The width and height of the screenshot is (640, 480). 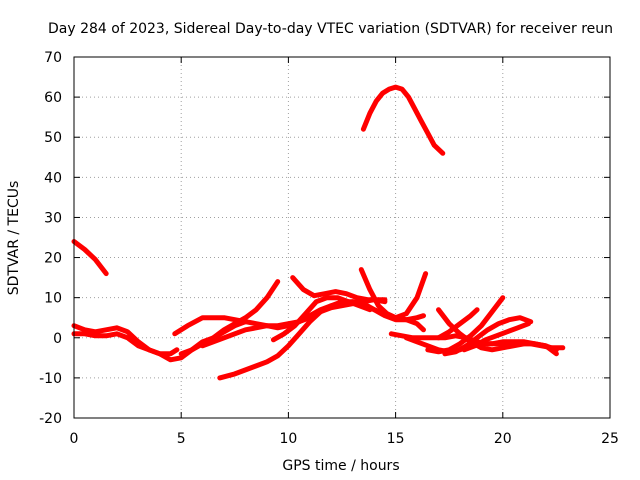 I want to click on y-tick-label: -10, so click(x=50, y=379).